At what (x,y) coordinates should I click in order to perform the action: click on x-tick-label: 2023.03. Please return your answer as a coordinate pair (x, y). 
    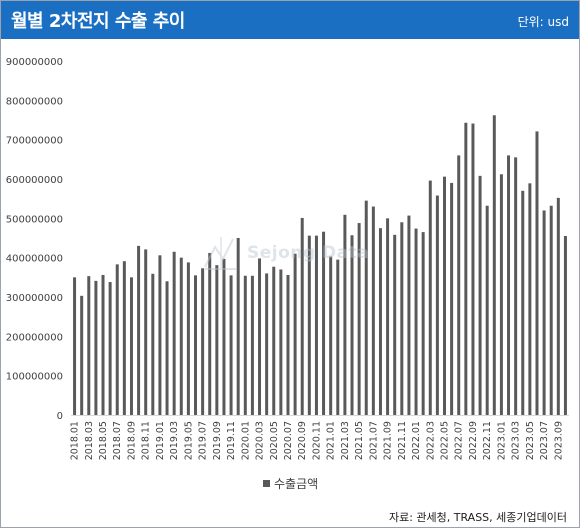
    Looking at the image, I should click on (516, 440).